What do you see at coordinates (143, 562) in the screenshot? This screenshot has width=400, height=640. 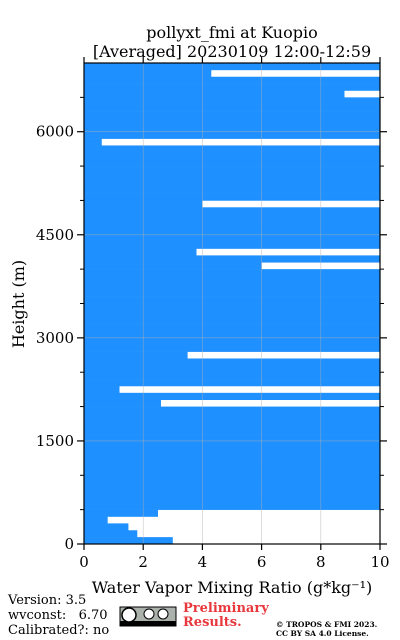 I see `x-tick-label: 2` at bounding box center [143, 562].